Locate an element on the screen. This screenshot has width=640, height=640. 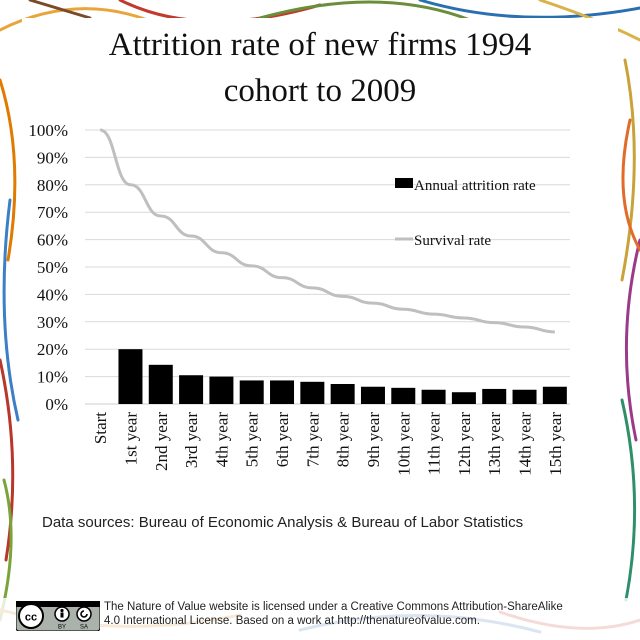
y-tick-label: 70% is located at coordinates (52, 212).